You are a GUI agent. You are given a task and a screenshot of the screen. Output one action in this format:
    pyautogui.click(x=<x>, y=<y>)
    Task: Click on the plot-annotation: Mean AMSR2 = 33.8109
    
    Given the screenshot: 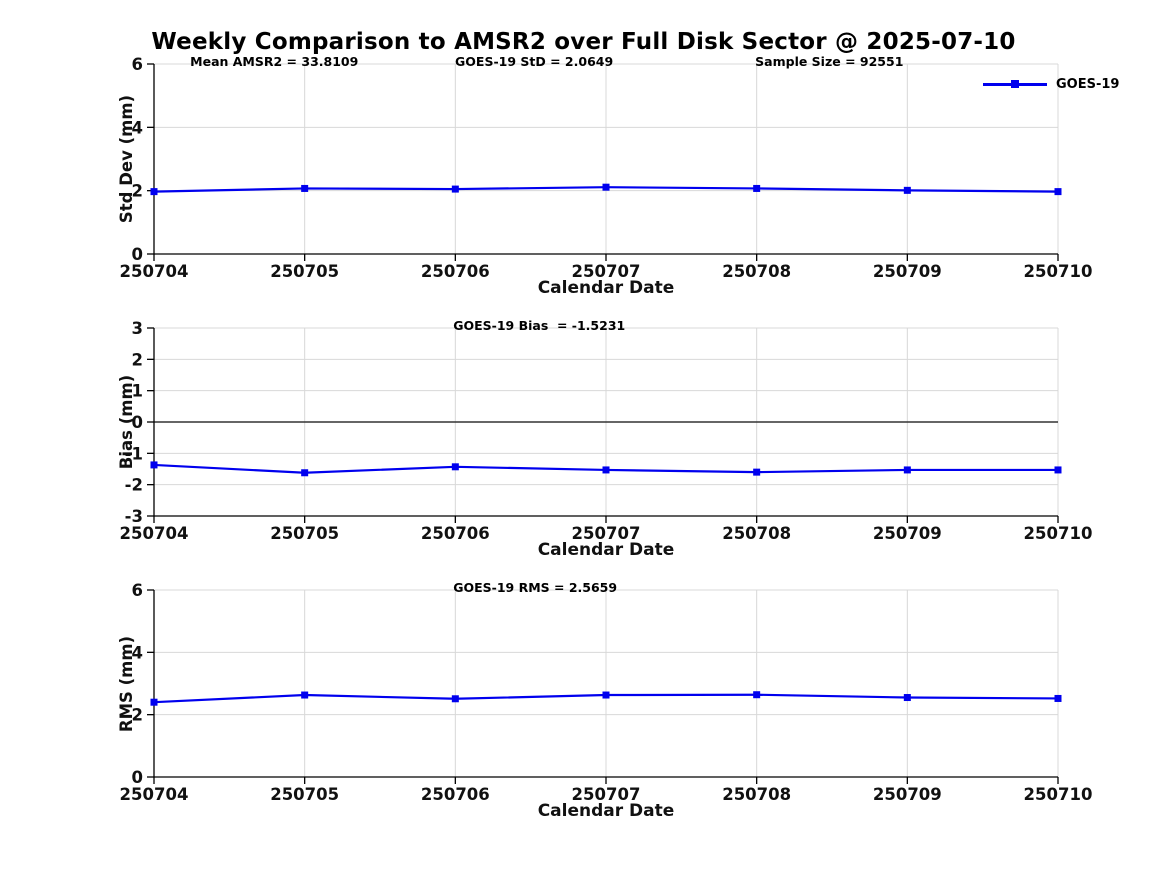 What is the action you would take?
    pyautogui.click(x=274, y=61)
    